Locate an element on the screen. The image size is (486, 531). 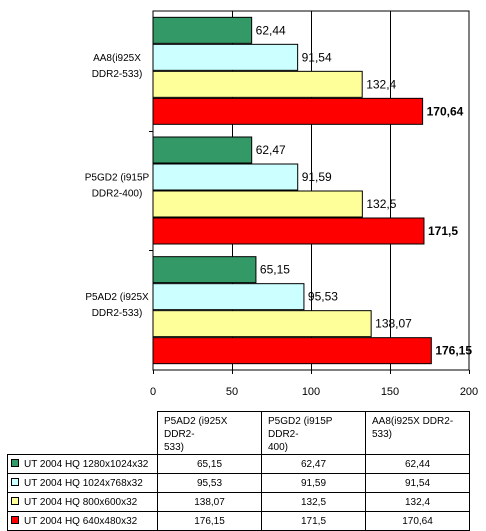
table-row-header: UT 2004 HQ 1024x768x32 is located at coordinates (82, 483).